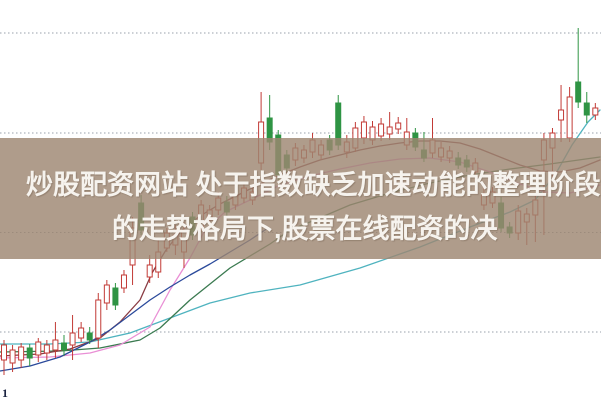  I want to click on headline-line-1: 炒股配资网站 处于指数缺乏加速动能的整理阶段, so click(313, 185).